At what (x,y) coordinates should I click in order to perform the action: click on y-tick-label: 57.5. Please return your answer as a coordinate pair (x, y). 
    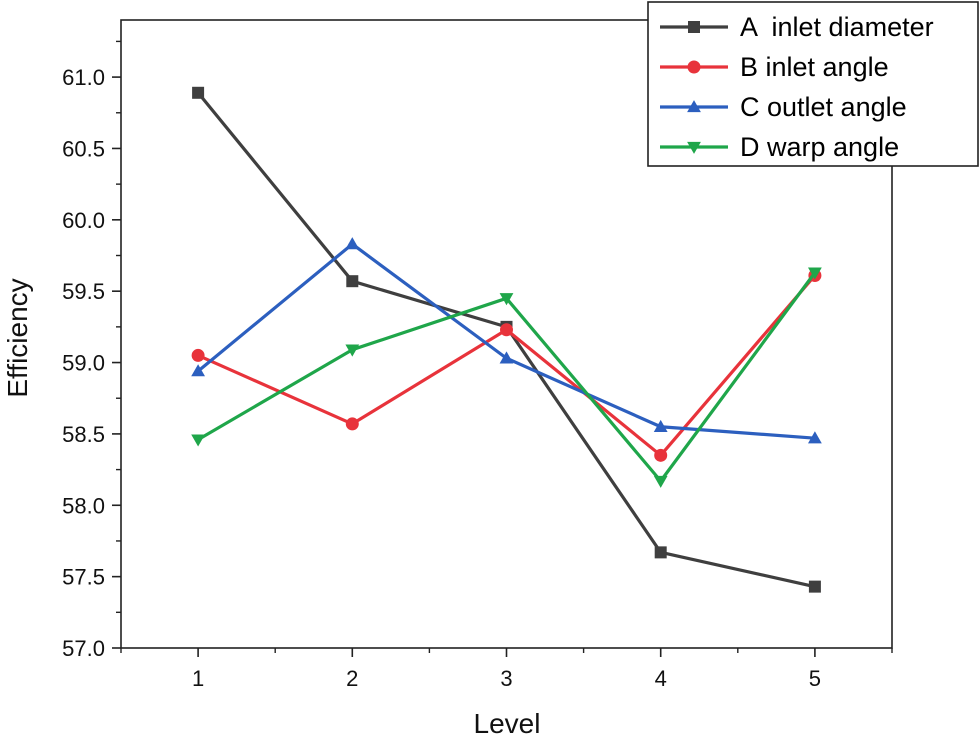
    Looking at the image, I should click on (83, 577).